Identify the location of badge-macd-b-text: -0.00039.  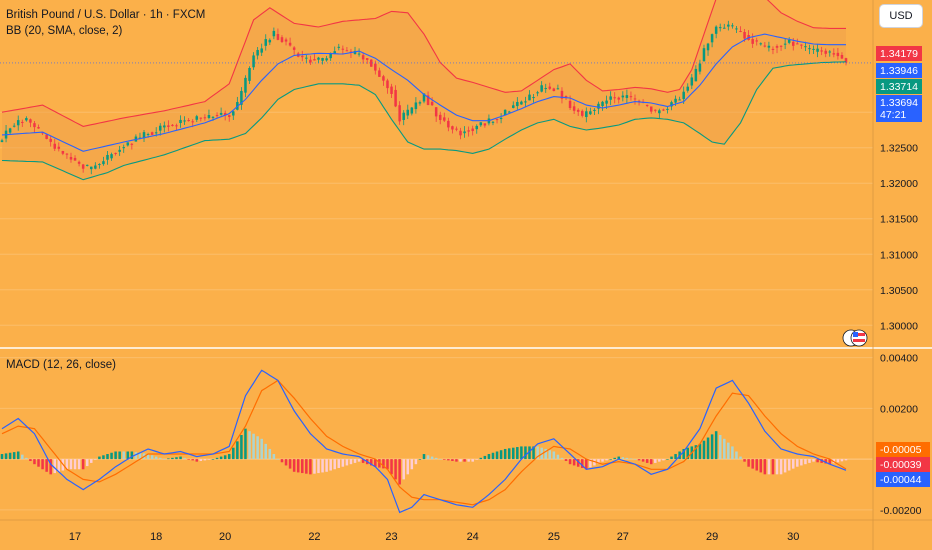
(901, 465).